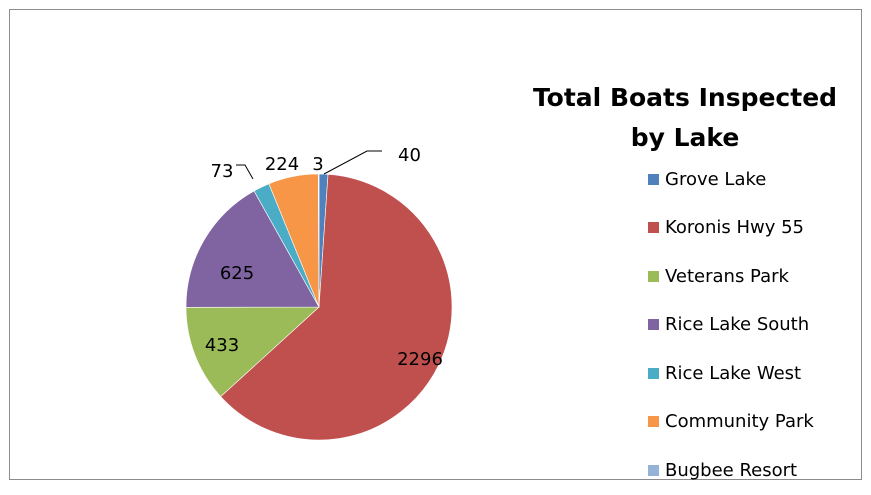 The image size is (871, 495). What do you see at coordinates (420, 359) in the screenshot?
I see `data-label-koronis-hwy-55: 2296` at bounding box center [420, 359].